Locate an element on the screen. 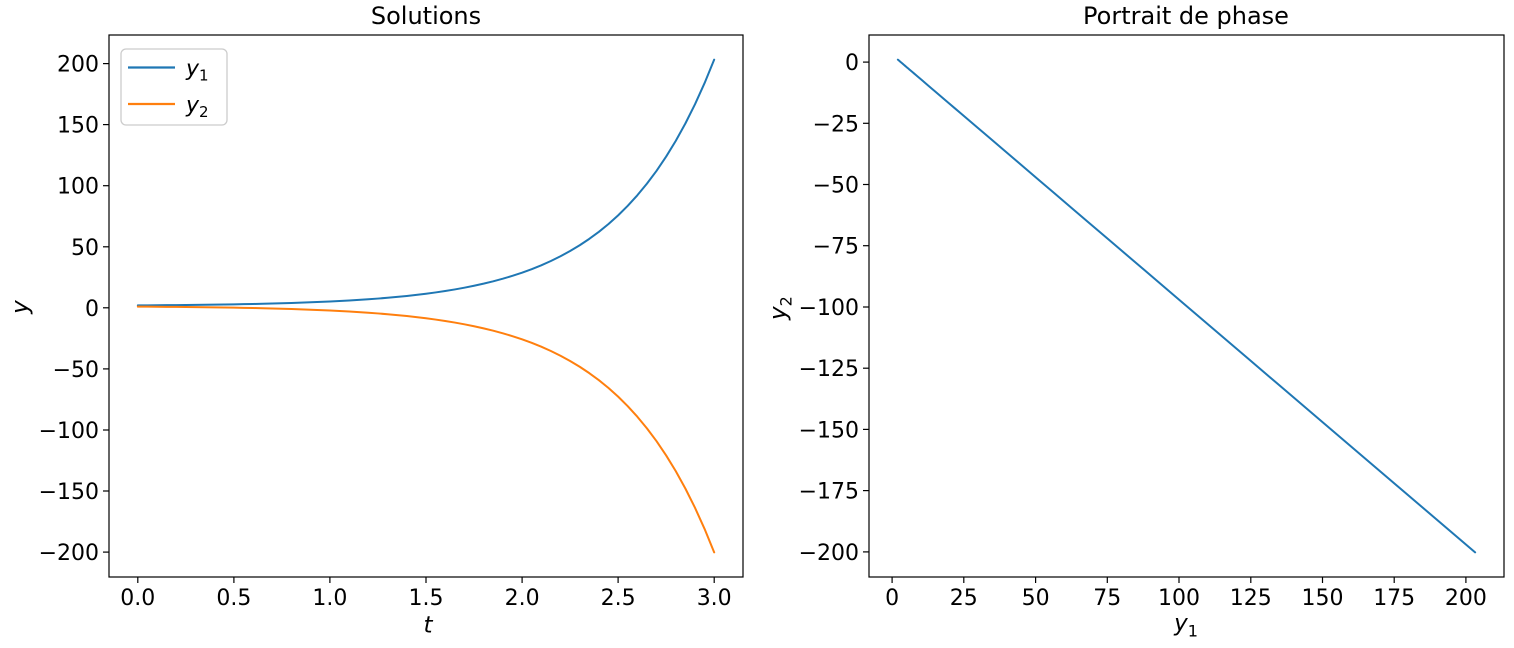  right-plot-xlabel-sub: 1 is located at coordinates (1192, 631).